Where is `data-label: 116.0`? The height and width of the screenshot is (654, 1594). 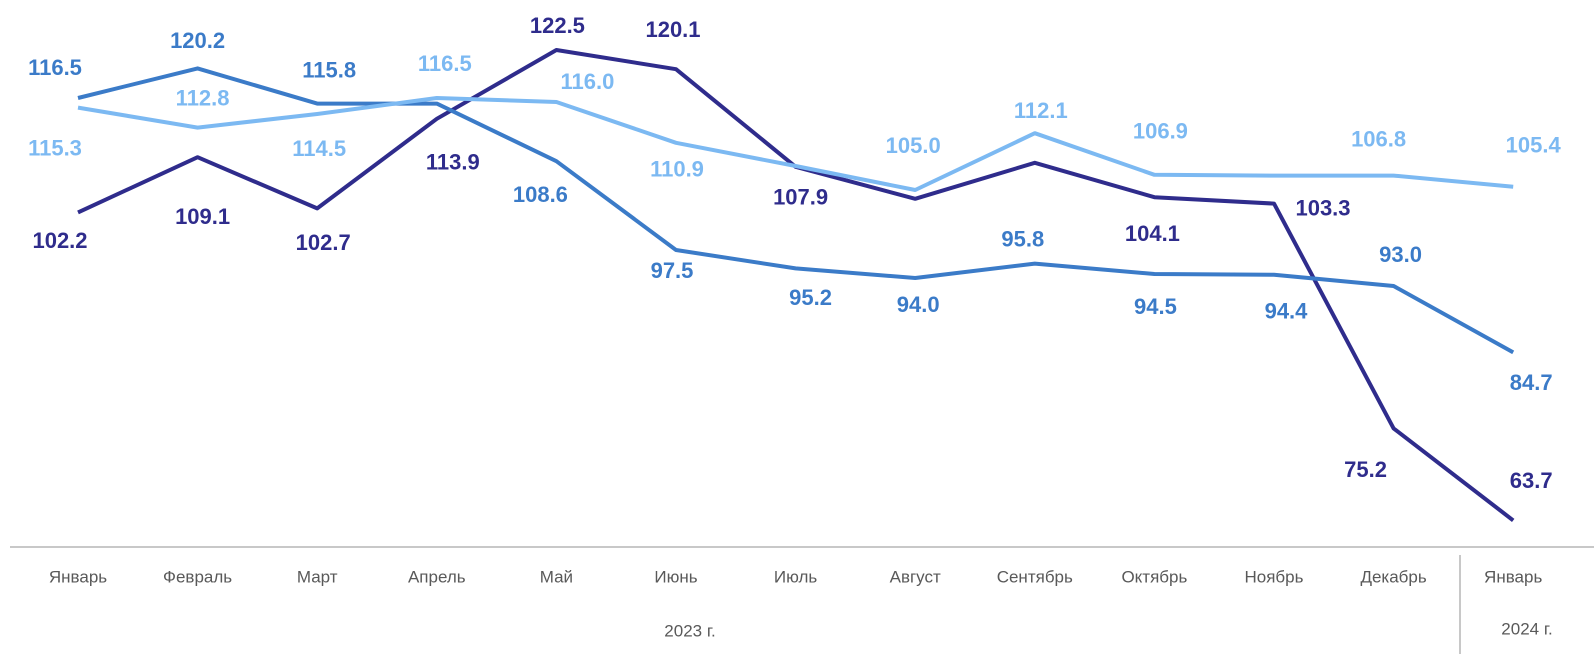
data-label: 116.0 is located at coordinates (587, 81).